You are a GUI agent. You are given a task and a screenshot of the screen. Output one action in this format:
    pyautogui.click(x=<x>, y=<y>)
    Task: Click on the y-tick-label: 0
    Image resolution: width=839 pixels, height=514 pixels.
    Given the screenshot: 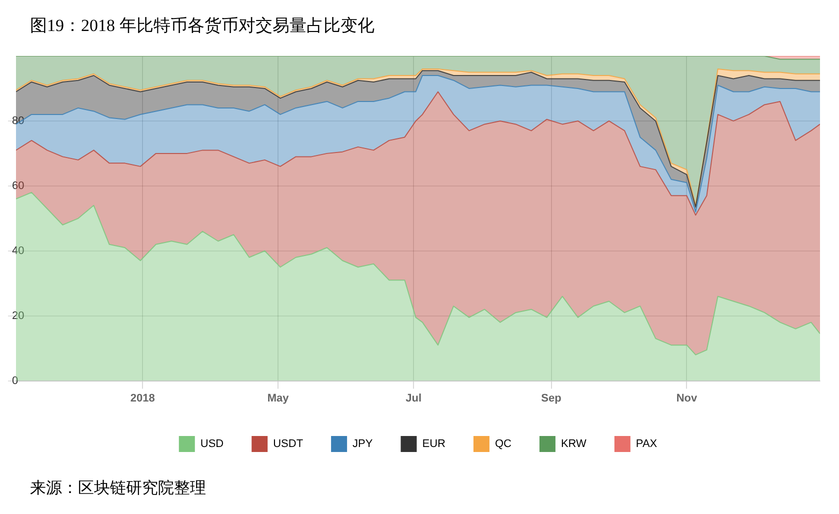 What is the action you would take?
    pyautogui.click(x=15, y=380)
    